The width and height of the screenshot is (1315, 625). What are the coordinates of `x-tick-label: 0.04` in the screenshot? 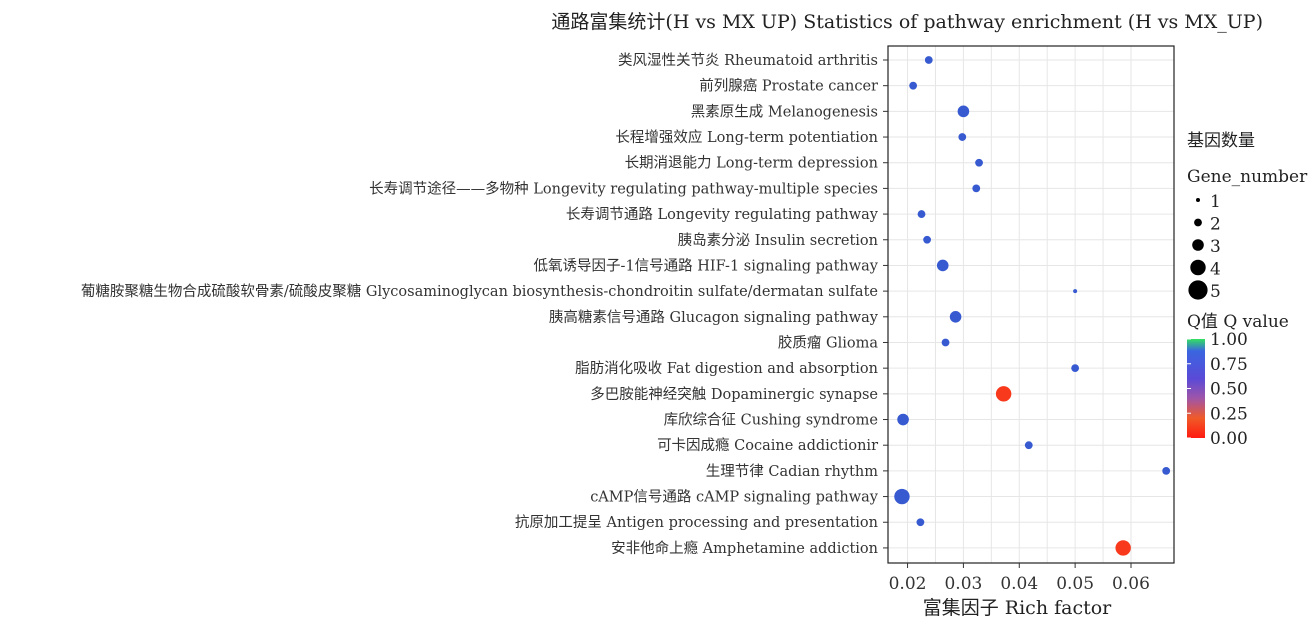 It's located at (1019, 584).